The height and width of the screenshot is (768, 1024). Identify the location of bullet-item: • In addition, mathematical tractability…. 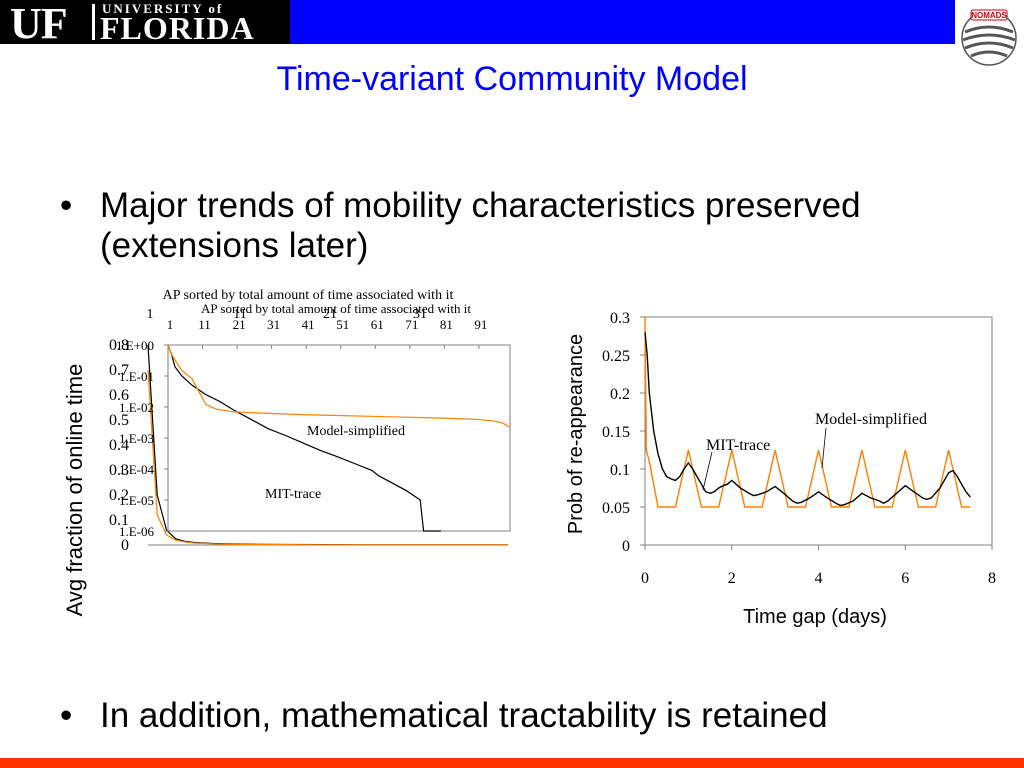
(510, 717).